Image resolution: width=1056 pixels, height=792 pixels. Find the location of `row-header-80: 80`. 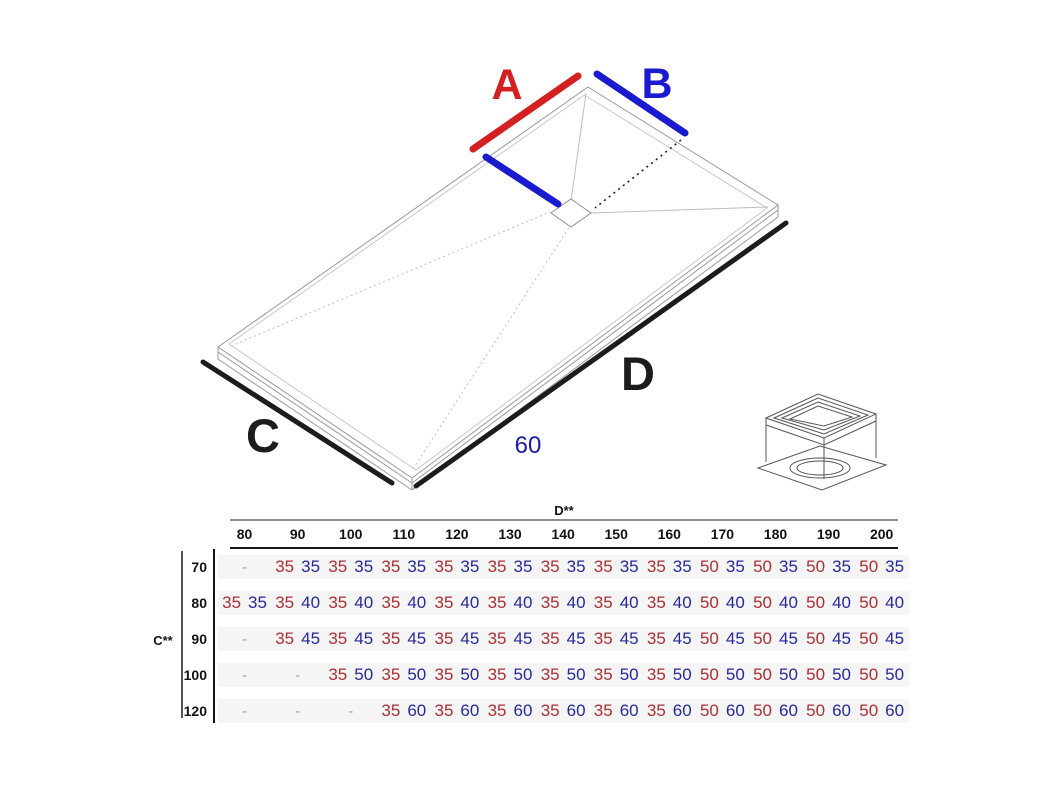

row-header-80: 80 is located at coordinates (199, 603).